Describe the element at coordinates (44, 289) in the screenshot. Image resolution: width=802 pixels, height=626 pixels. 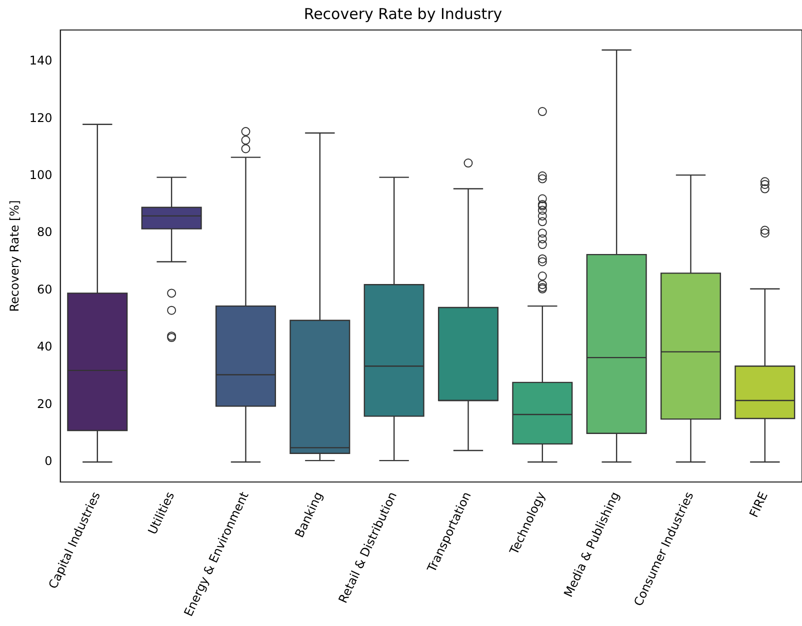
I see `y-tick-label: 60` at that location.